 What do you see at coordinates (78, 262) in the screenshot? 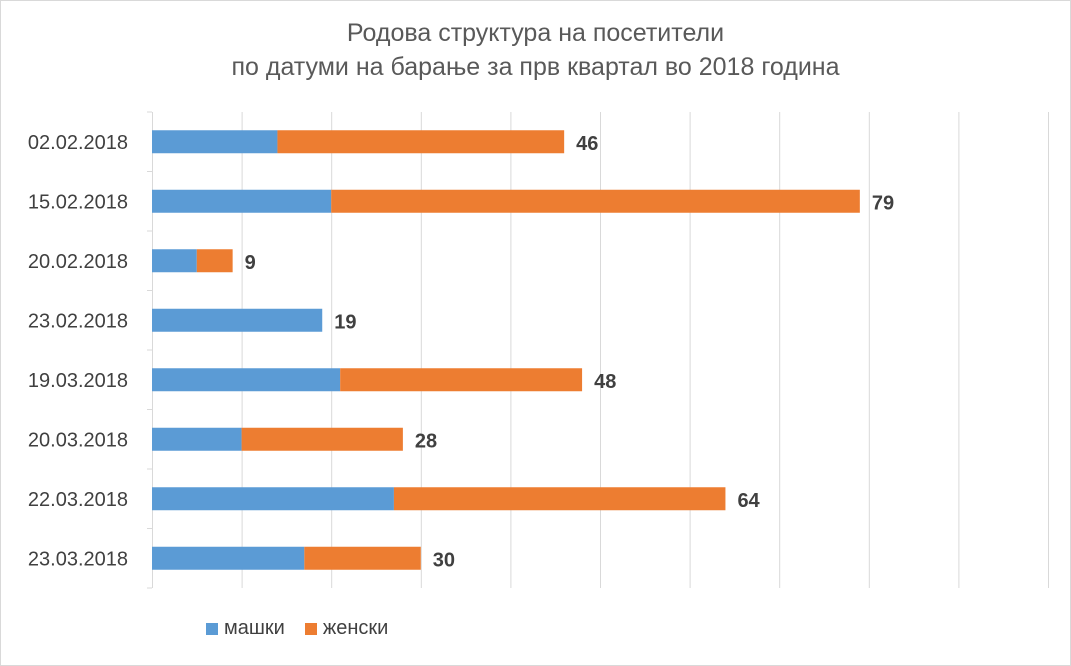
I see `category-label: 20.02.2018` at bounding box center [78, 262].